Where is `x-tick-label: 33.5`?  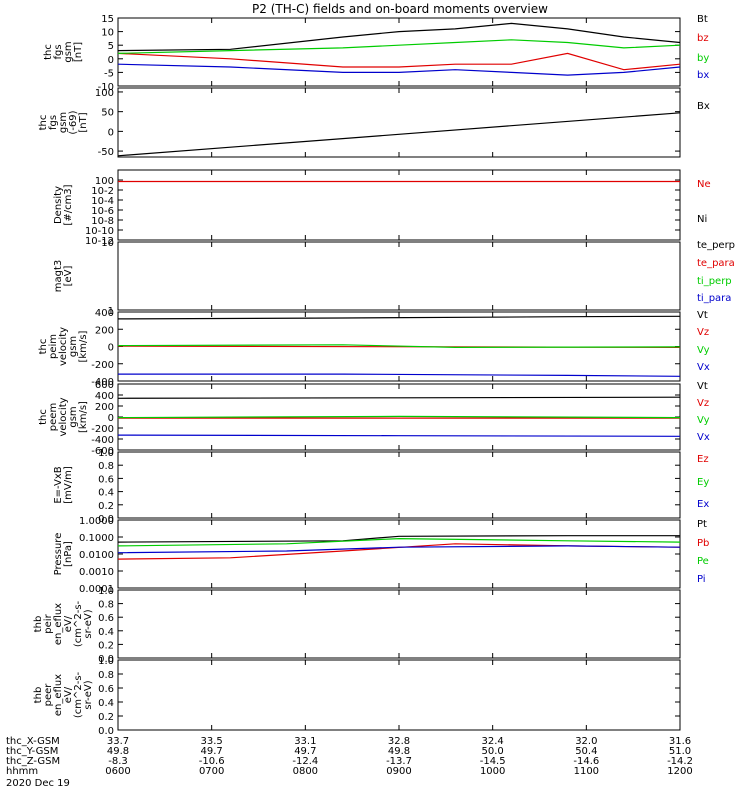 x-tick-label: 33.5 is located at coordinates (212, 741).